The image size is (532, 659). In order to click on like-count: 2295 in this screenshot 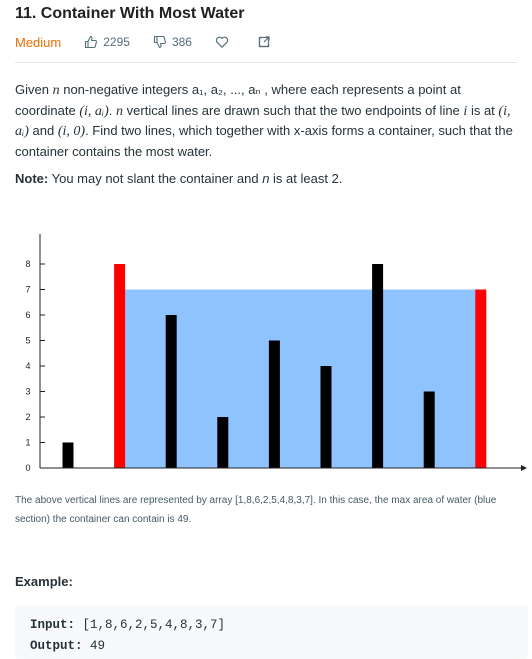, I will do `click(116, 42)`.